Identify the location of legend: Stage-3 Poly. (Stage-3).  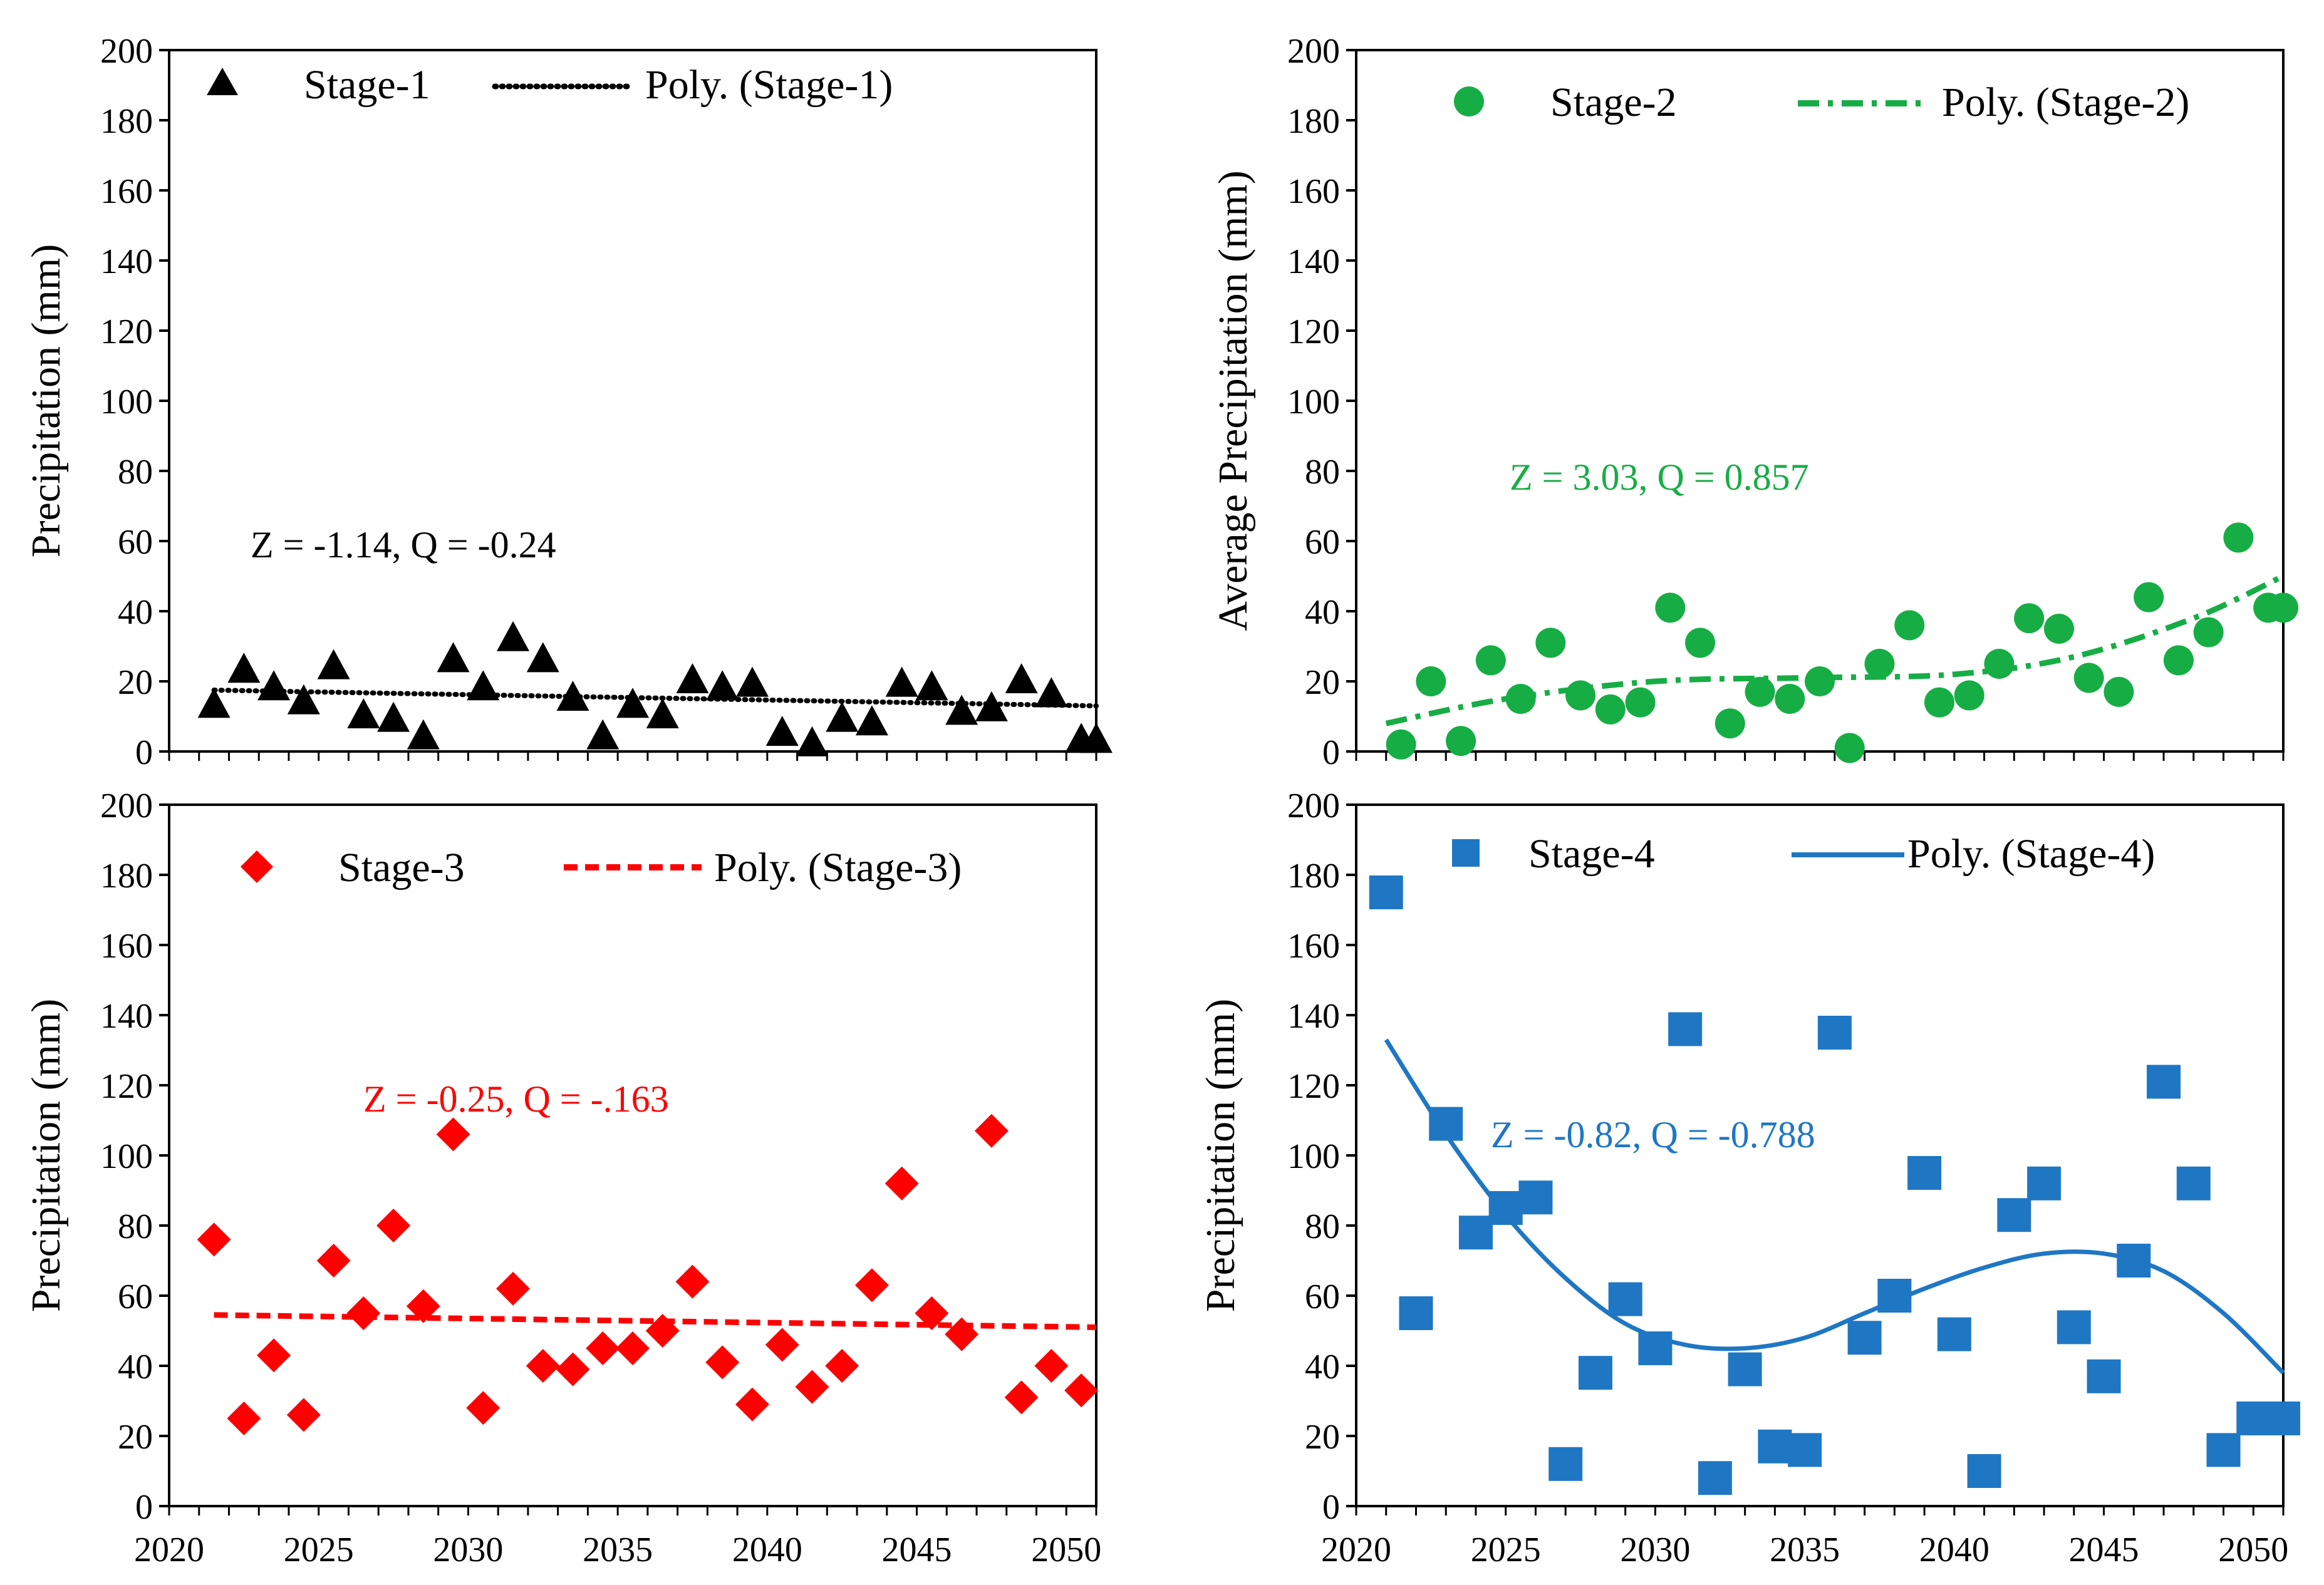
(601, 868).